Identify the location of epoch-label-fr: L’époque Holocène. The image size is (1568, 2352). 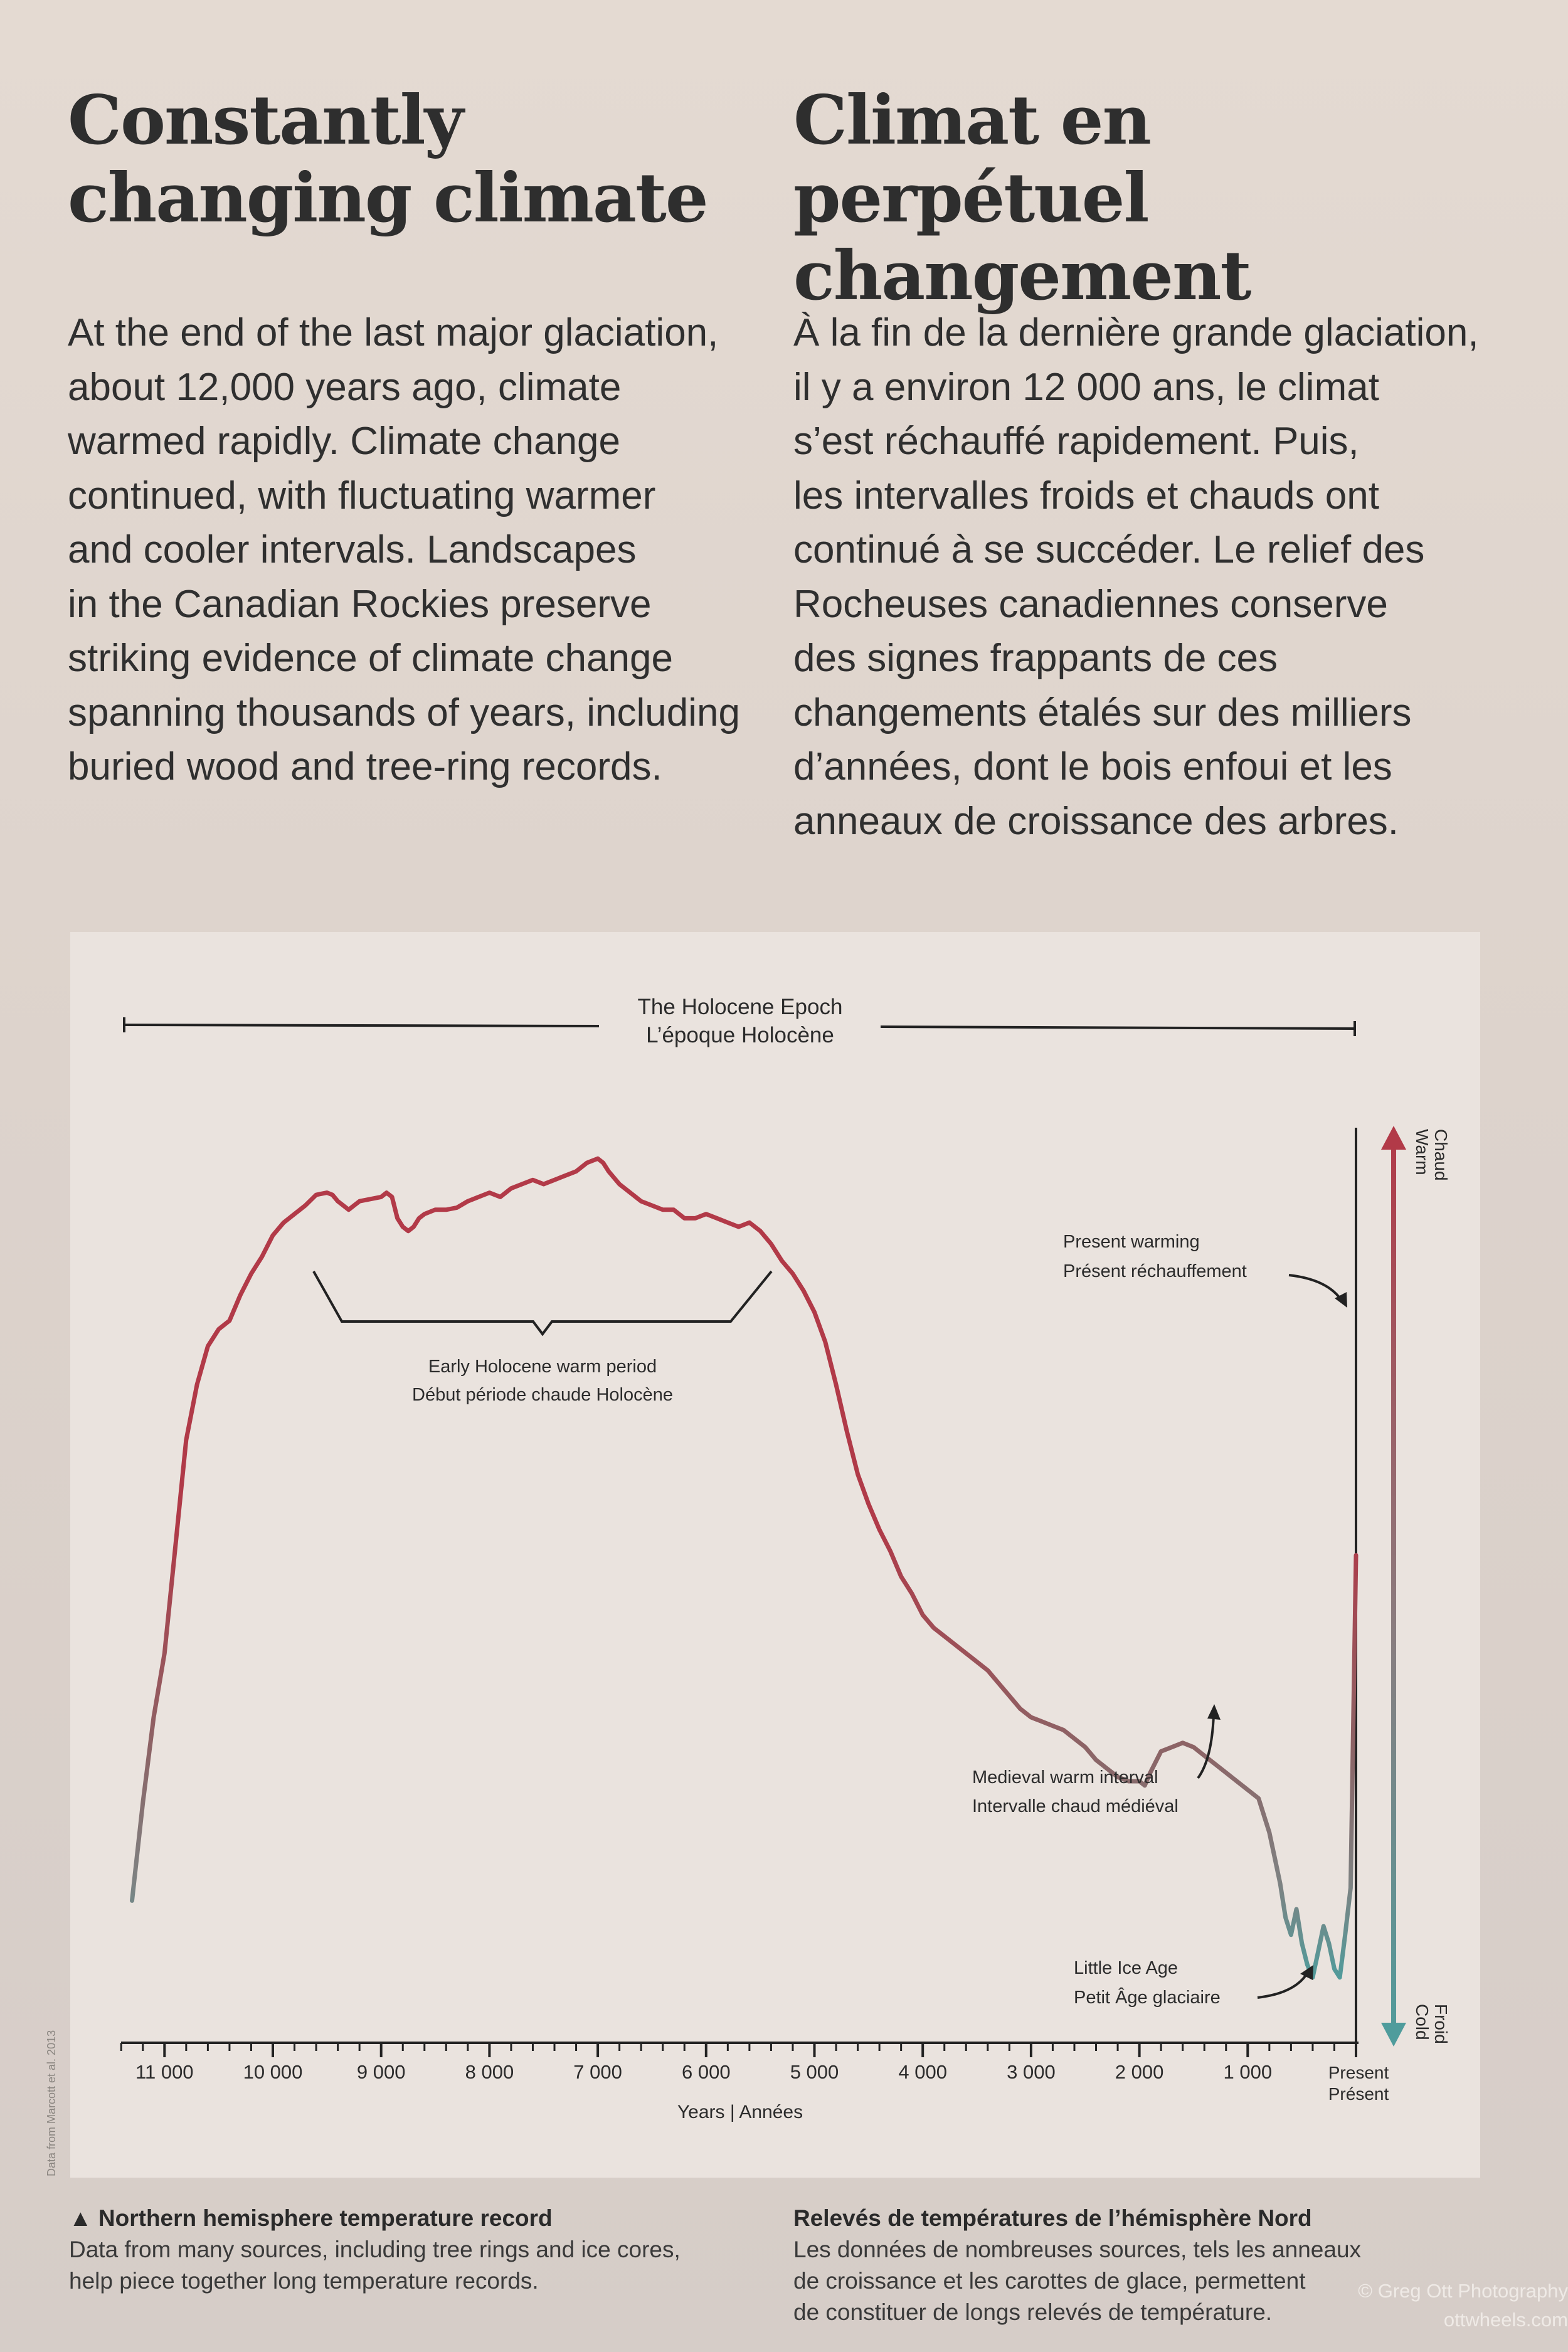
(740, 1035).